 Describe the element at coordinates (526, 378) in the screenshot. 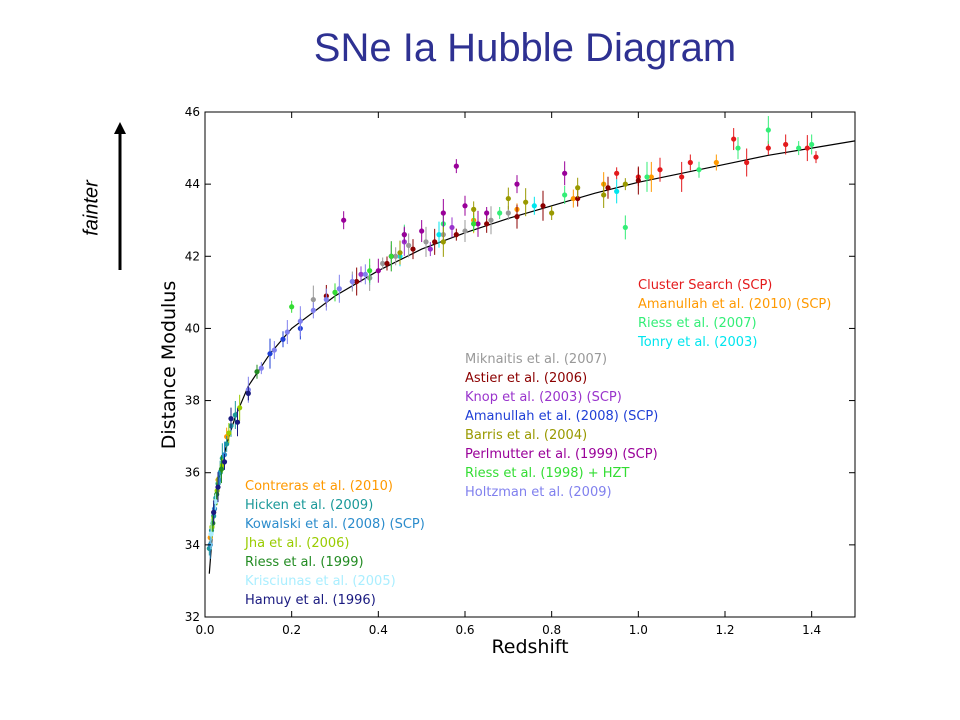

I see `legend-entry: Astier et al. (2006)` at that location.